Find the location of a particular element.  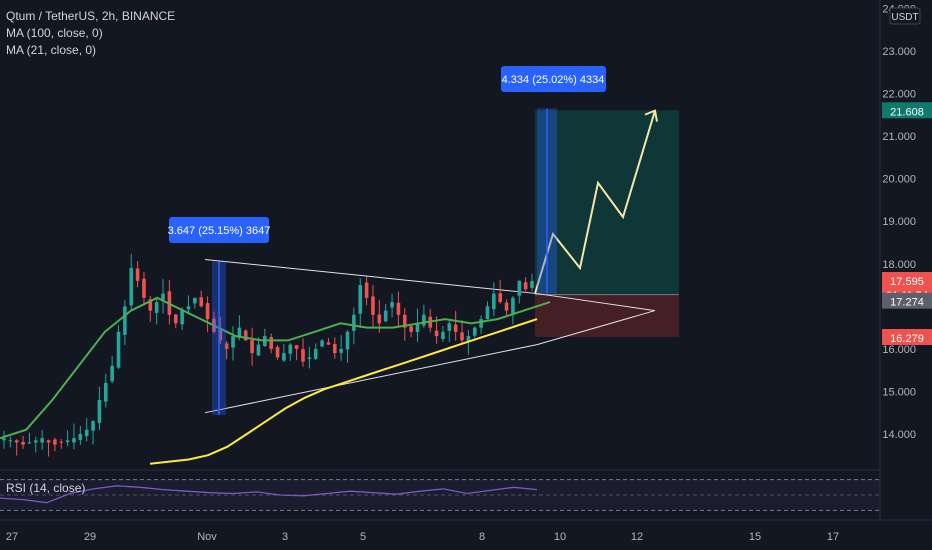

triangle-pattern is located at coordinates (430, 336).